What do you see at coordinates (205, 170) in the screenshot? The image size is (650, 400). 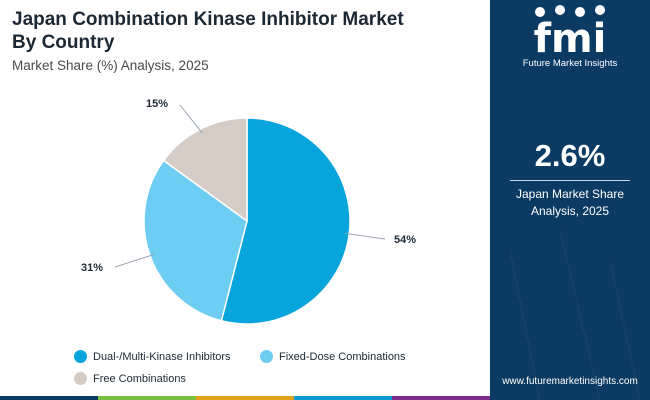 I see `pie-slice-free-combinations` at bounding box center [205, 170].